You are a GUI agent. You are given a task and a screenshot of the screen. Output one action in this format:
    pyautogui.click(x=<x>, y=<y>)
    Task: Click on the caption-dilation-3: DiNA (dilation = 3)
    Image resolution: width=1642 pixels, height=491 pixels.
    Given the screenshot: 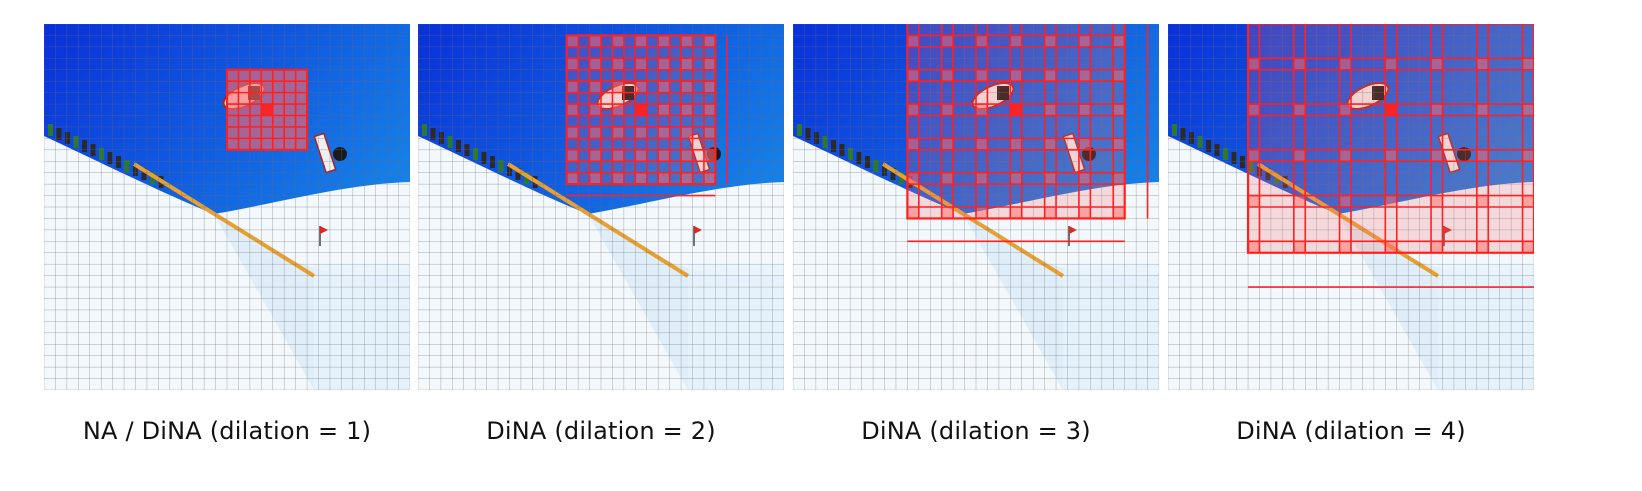 What is the action you would take?
    pyautogui.click(x=976, y=431)
    